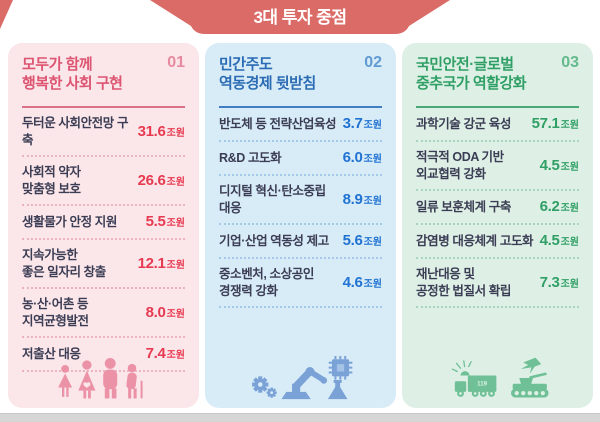  I want to click on budget-value: 57.1조원, so click(555, 124).